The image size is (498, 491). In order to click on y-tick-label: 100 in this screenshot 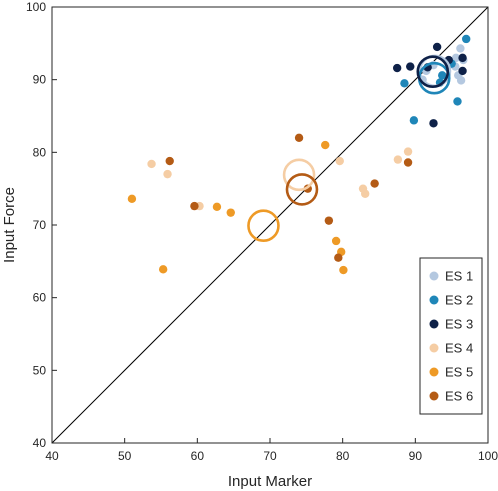, I will do `click(36, 7)`.